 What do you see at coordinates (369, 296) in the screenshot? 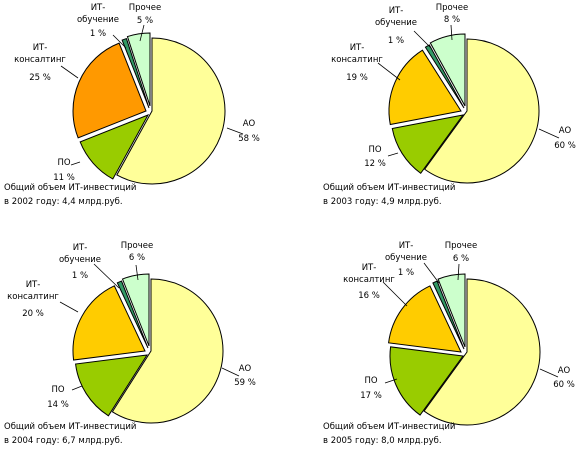
I see `slice-value-label: 16 %` at bounding box center [369, 296].